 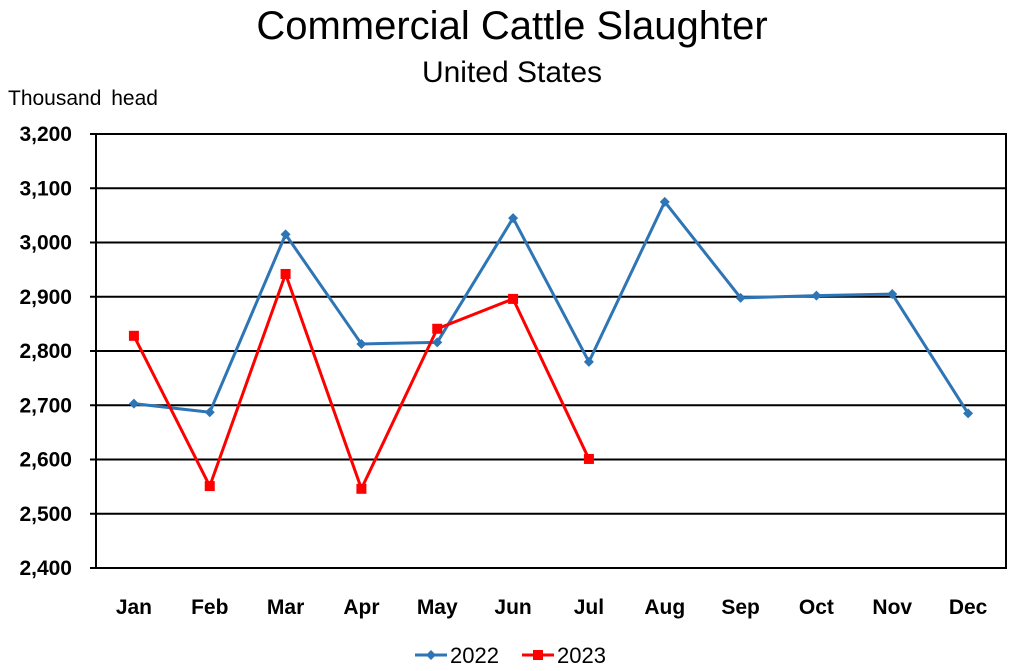 I want to click on legend-item-2023: 2023, so click(x=564, y=655).